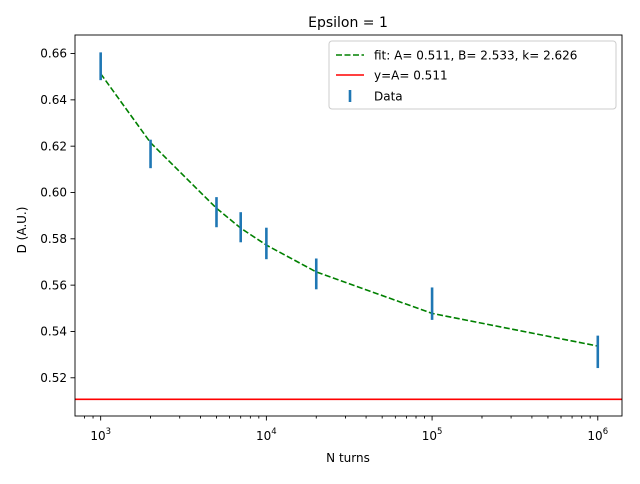 The image size is (640, 484). I want to click on y-tick-label: 0.66, so click(53, 54).